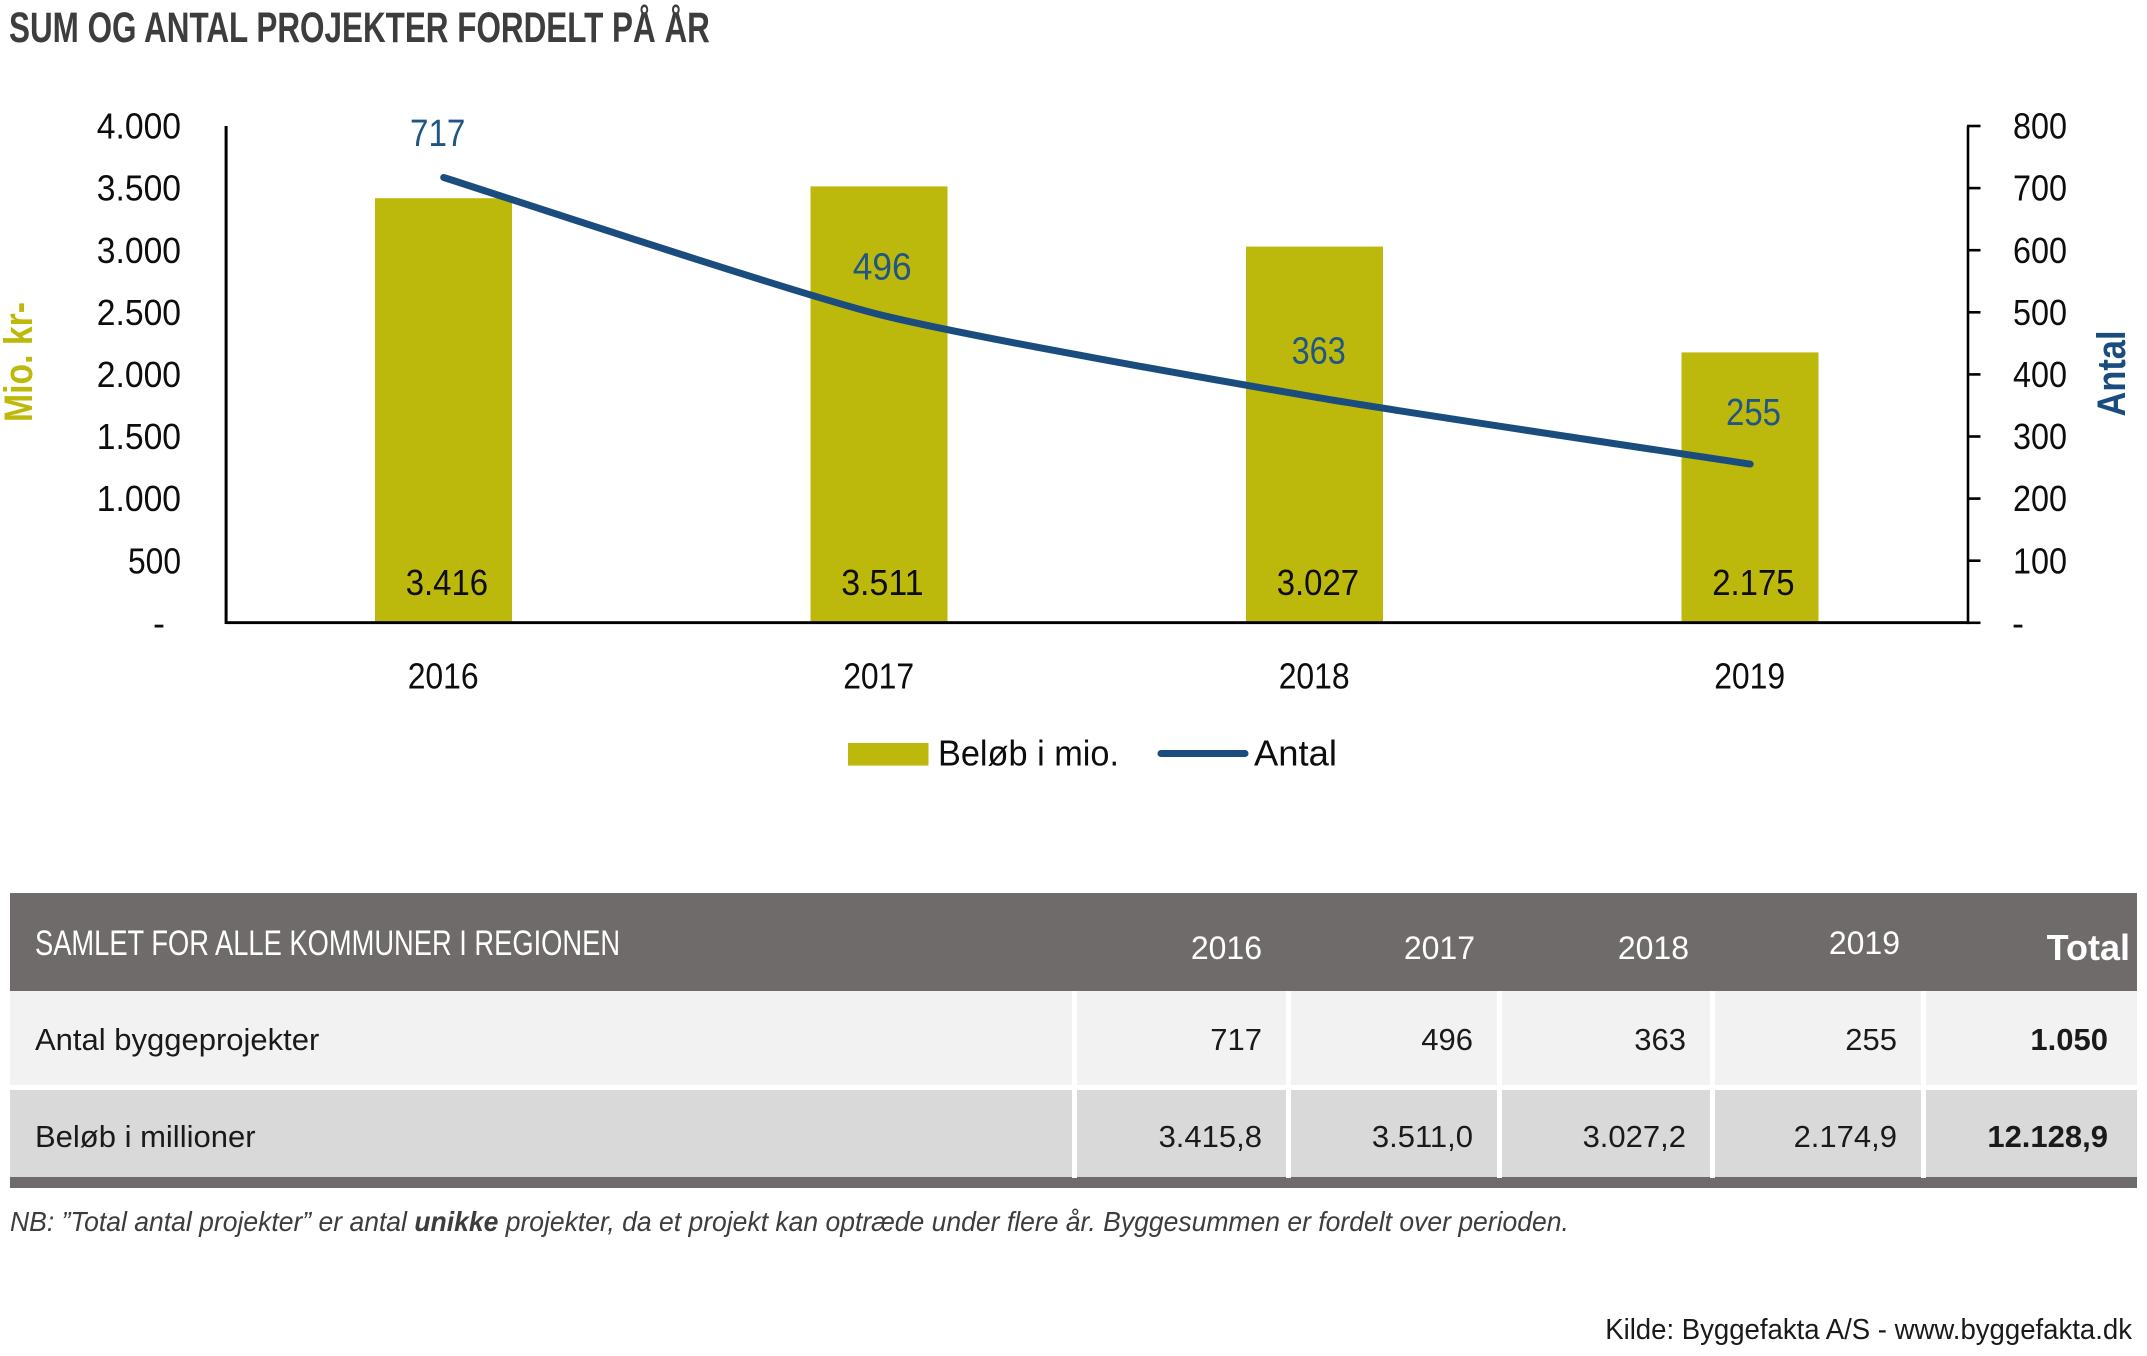  Describe the element at coordinates (1028, 753) in the screenshot. I see `svg-text: Beløb i mio.` at that location.